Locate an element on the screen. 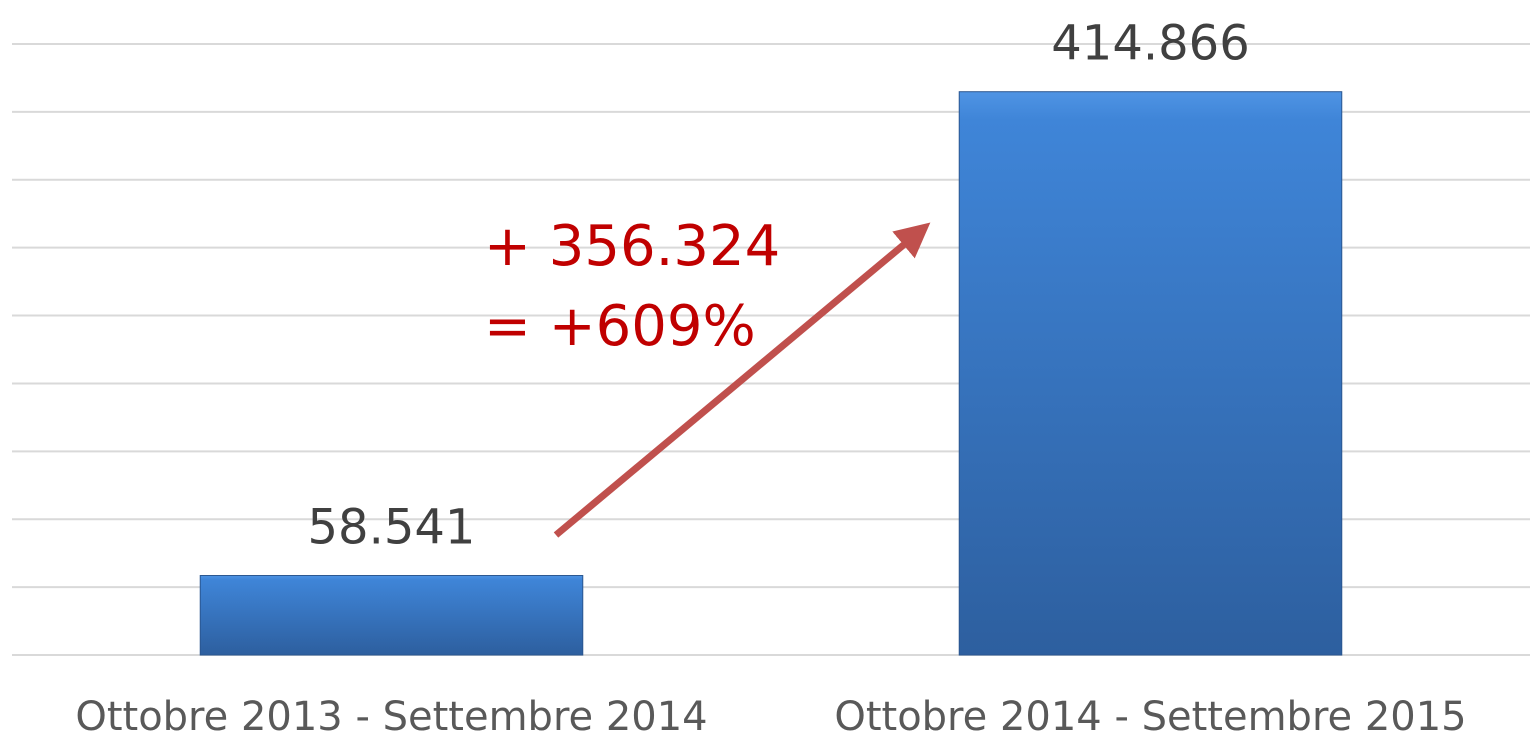 This screenshot has width=1530, height=735. x-tick-label: Ottobre 2013 - Settembre 2014 is located at coordinates (391, 714).